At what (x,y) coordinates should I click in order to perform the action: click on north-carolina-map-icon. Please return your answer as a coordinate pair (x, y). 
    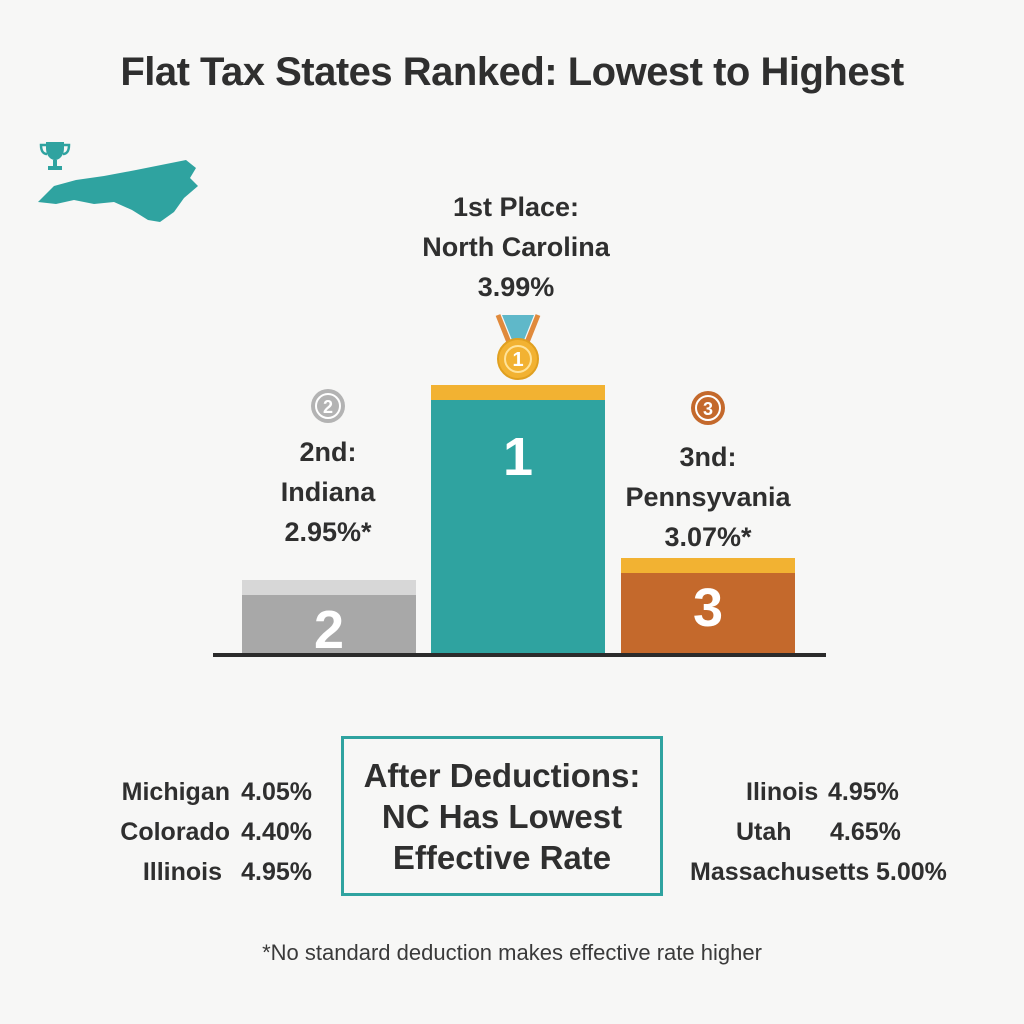
    Looking at the image, I should click on (118, 182).